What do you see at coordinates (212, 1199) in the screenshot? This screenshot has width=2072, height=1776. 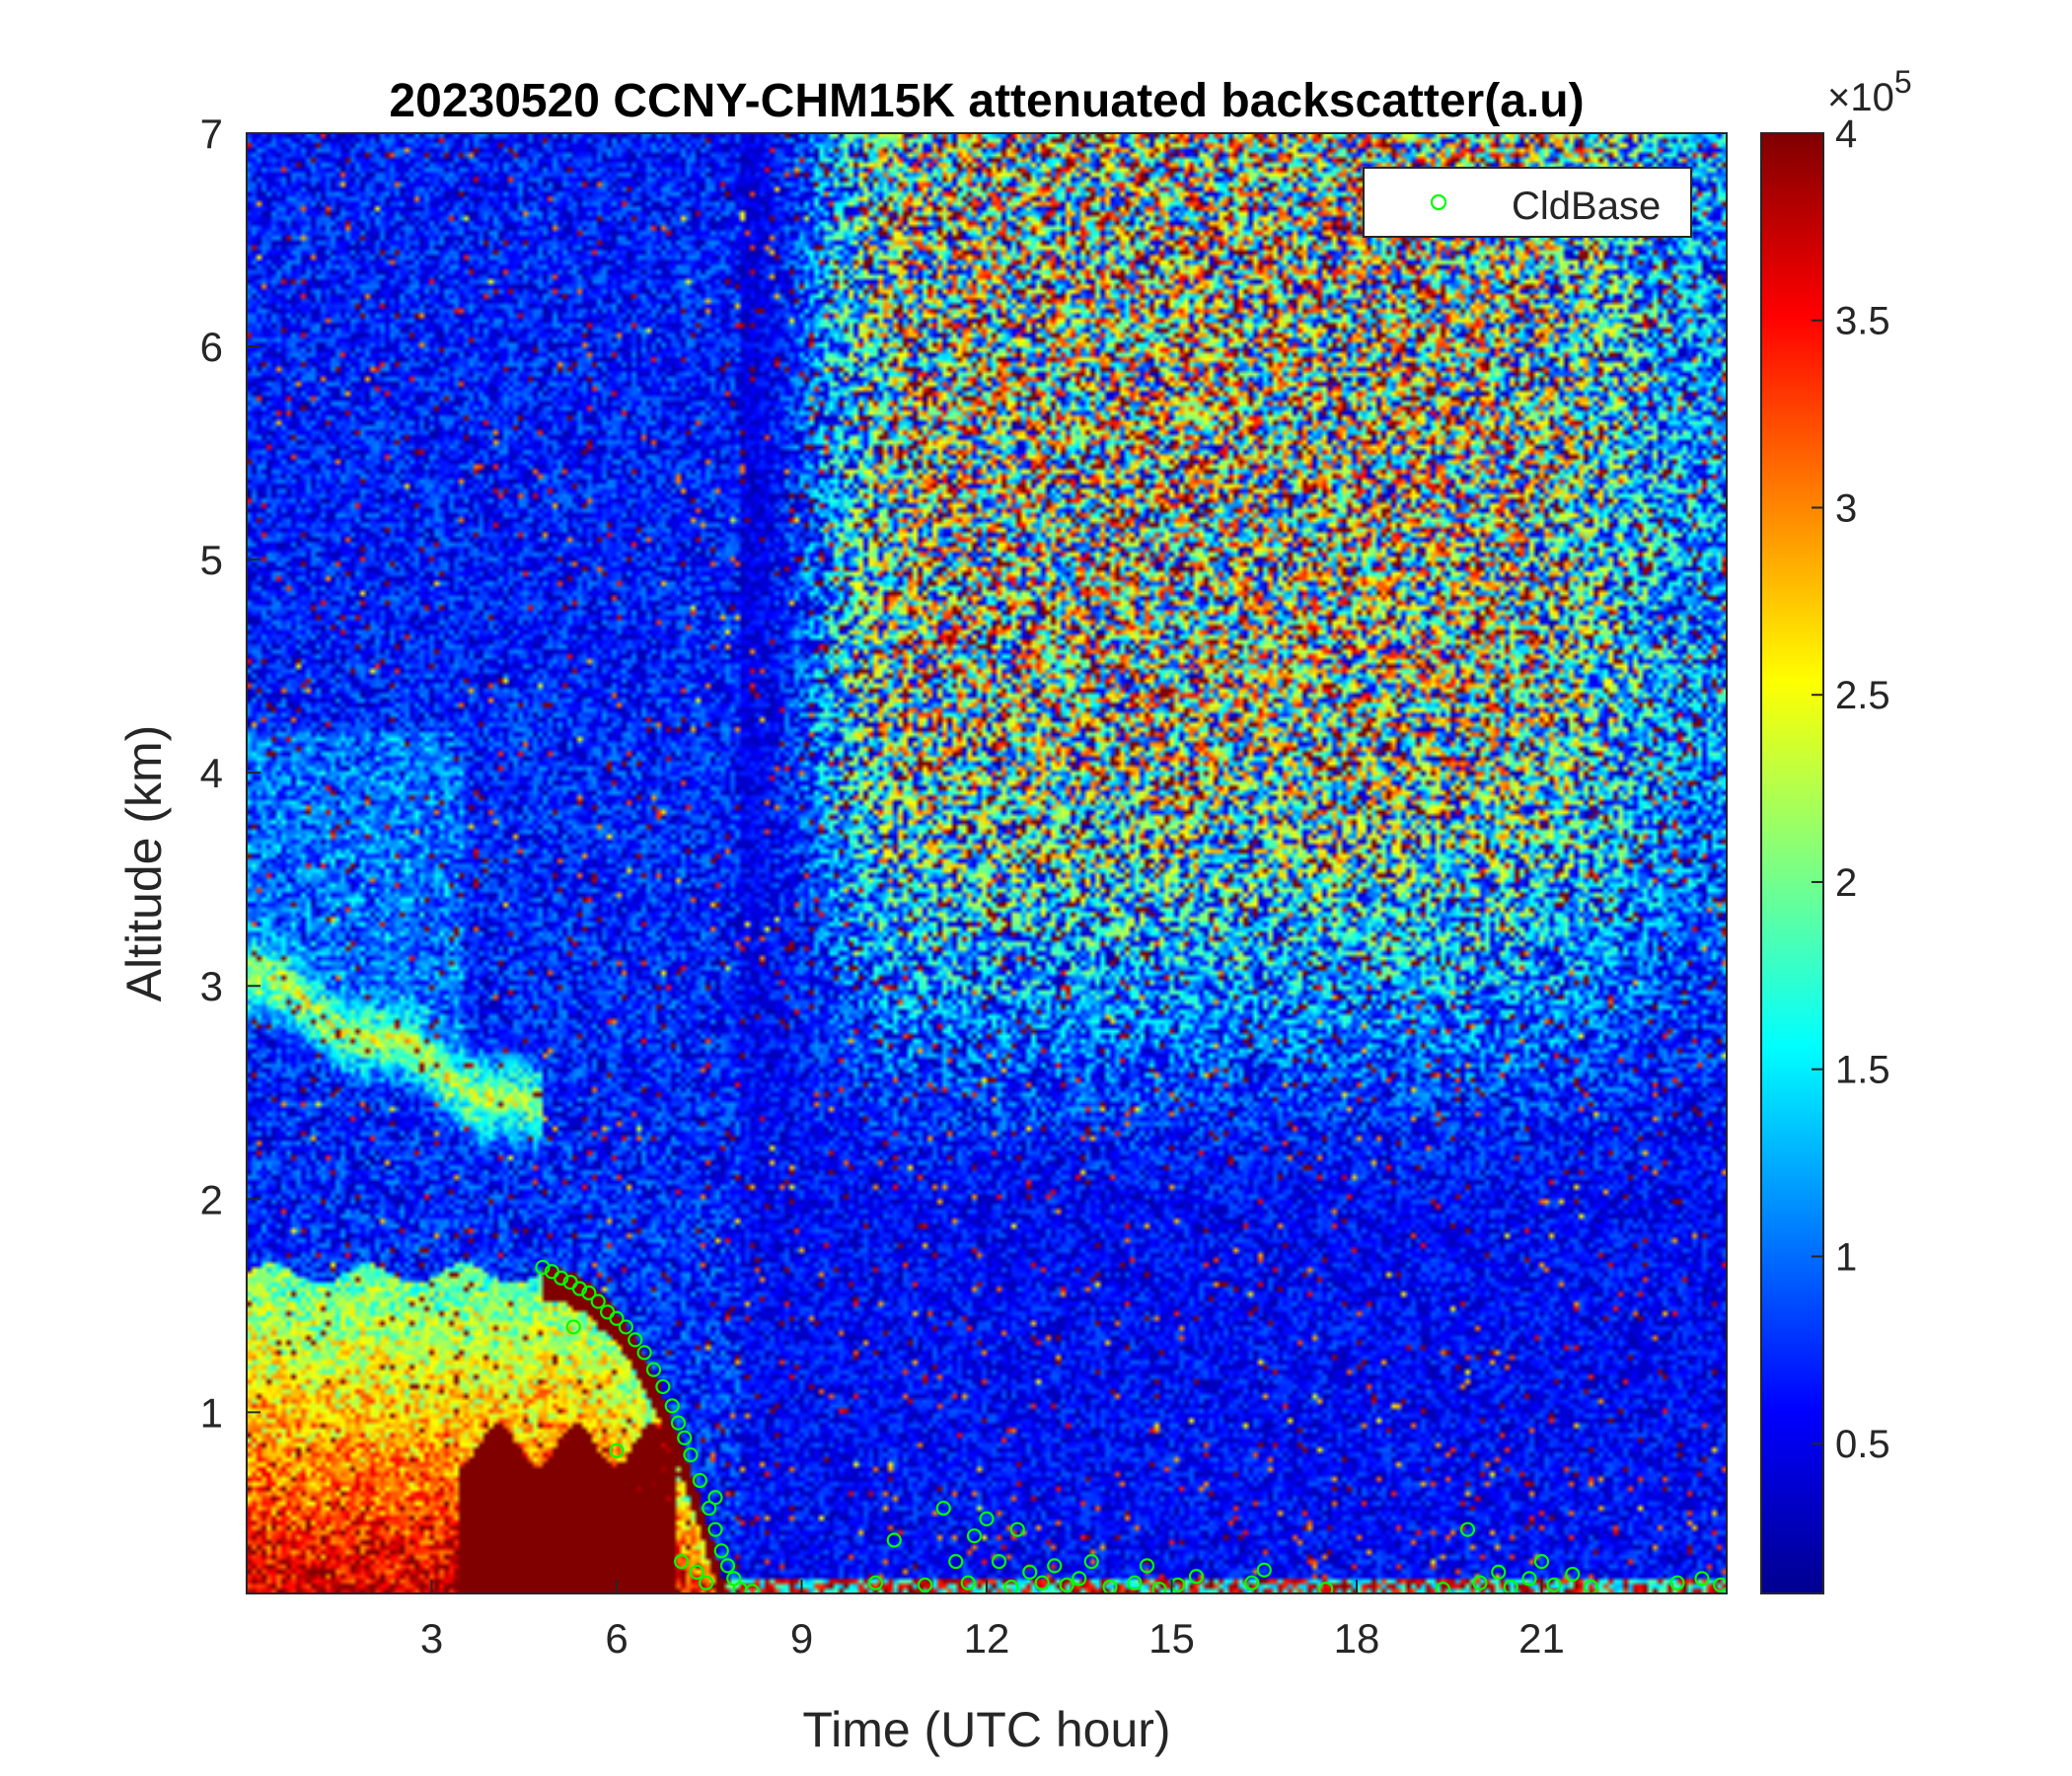 I see `y-tick-label: 2` at bounding box center [212, 1199].